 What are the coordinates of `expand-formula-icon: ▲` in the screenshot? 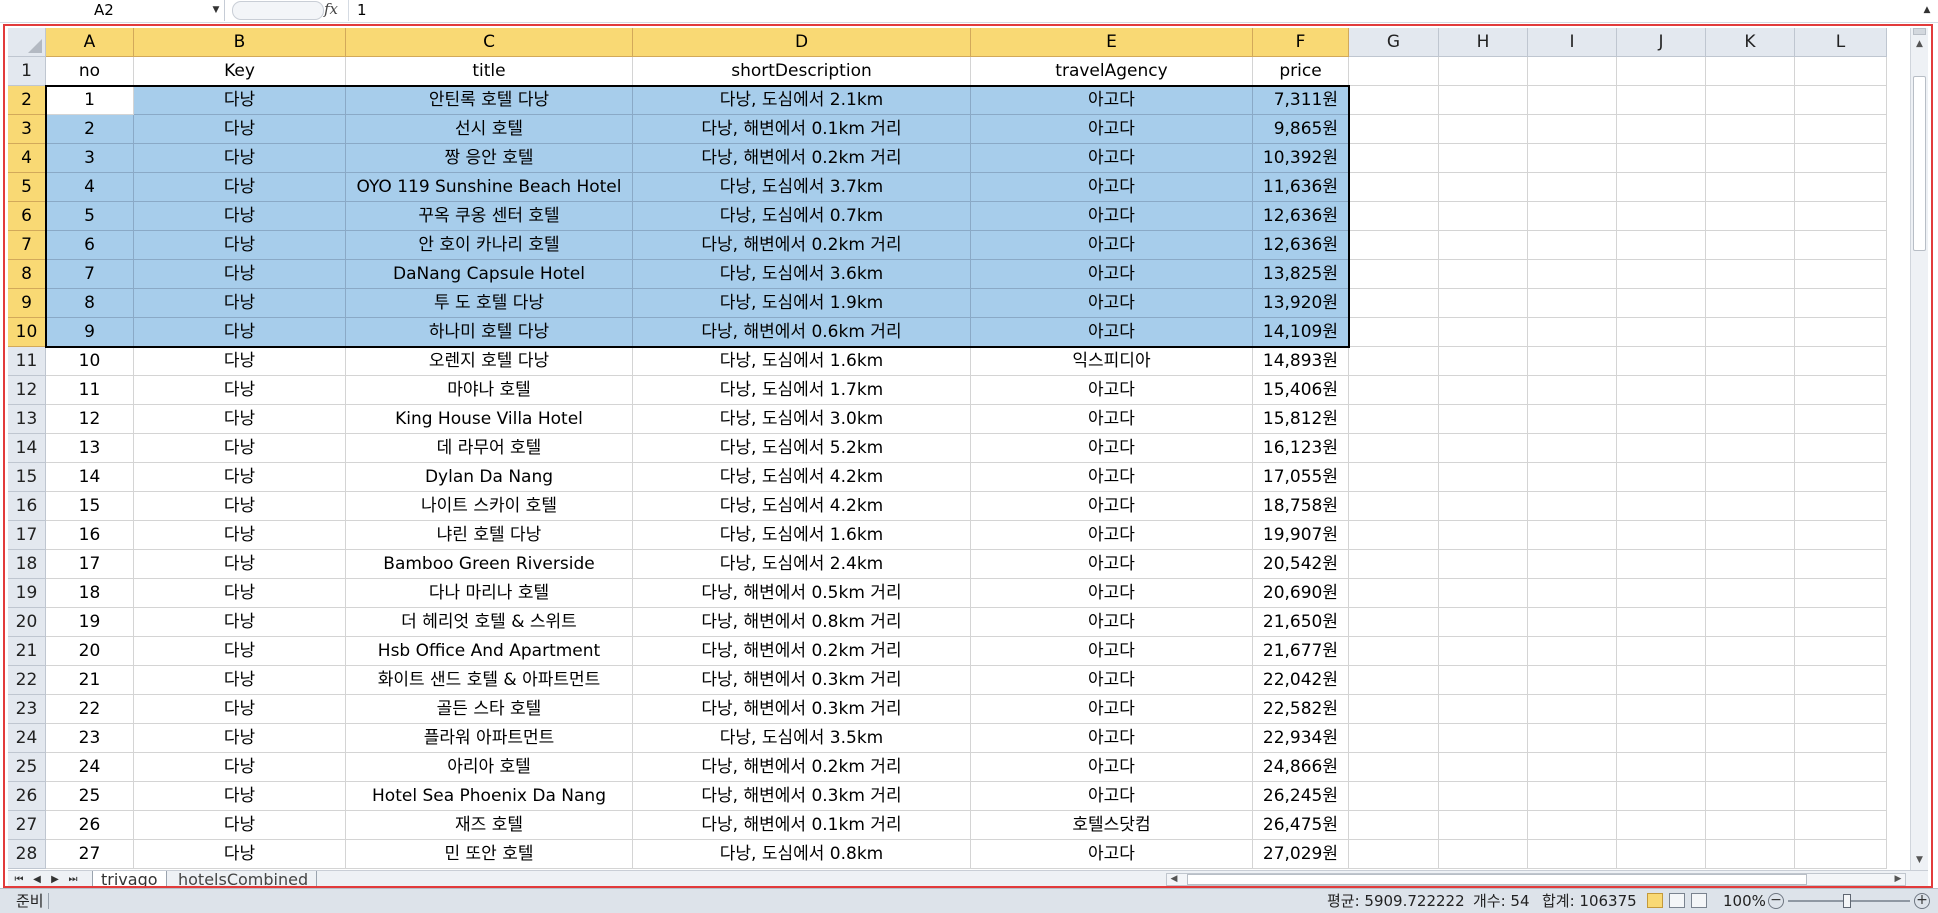 It's located at (1927, 10).